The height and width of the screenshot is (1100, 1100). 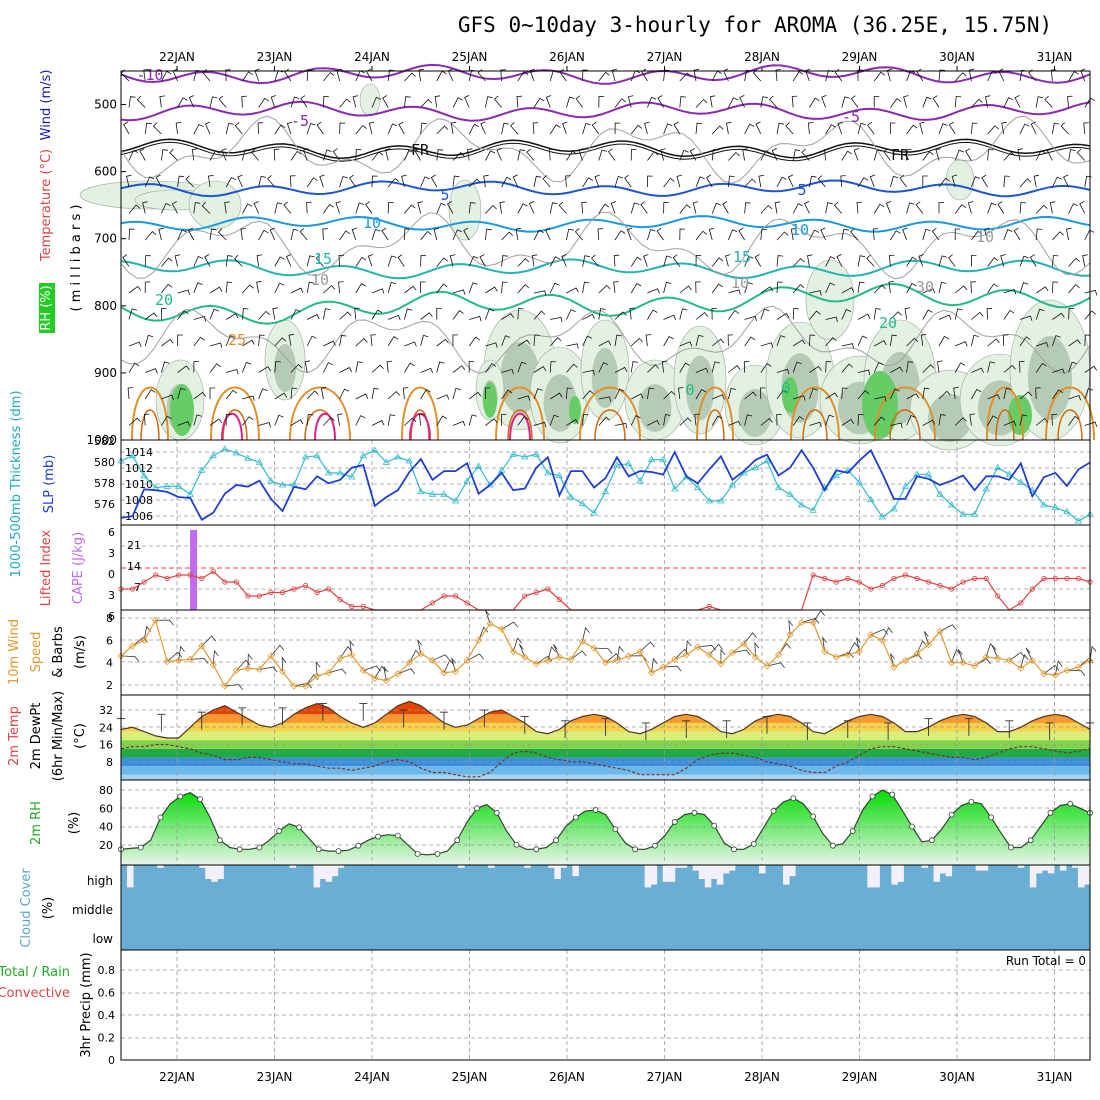 I want to click on rh-shade-high, so click(x=182, y=410).